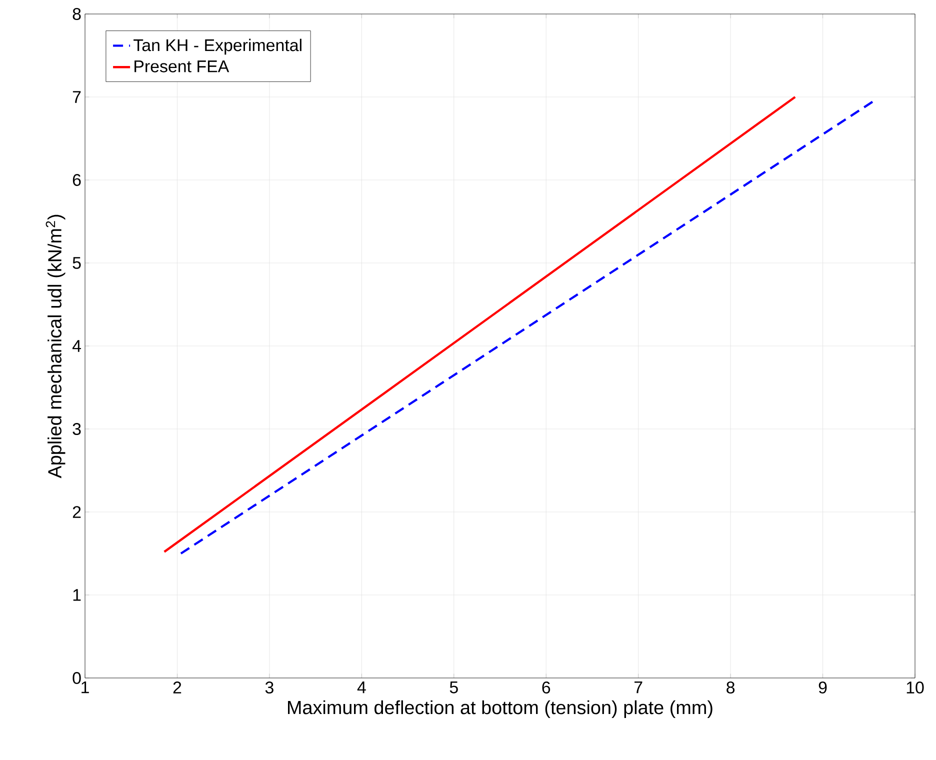  What do you see at coordinates (638, 688) in the screenshot?
I see `x-tick-label: 7` at bounding box center [638, 688].